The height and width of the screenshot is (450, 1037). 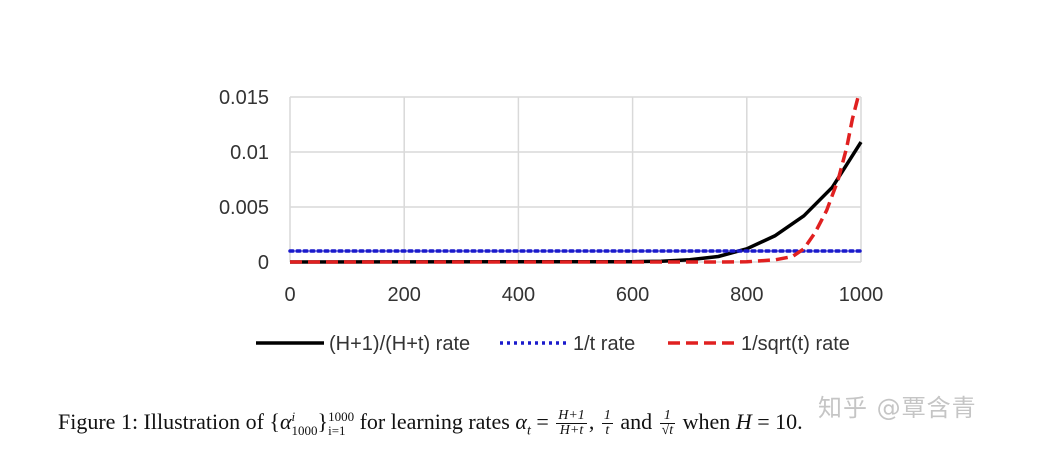 I want to click on legend-label-1: (H+1)/(H+t) rate, so click(x=399, y=344).